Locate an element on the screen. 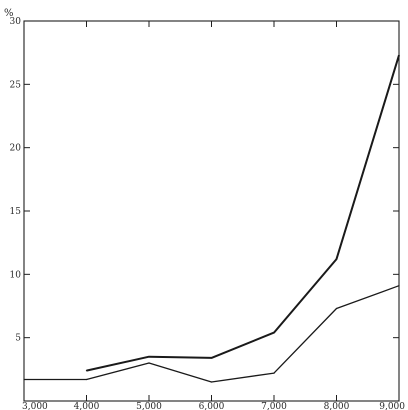 The height and width of the screenshot is (410, 408). x-tick-label: 9,000 is located at coordinates (392, 406).